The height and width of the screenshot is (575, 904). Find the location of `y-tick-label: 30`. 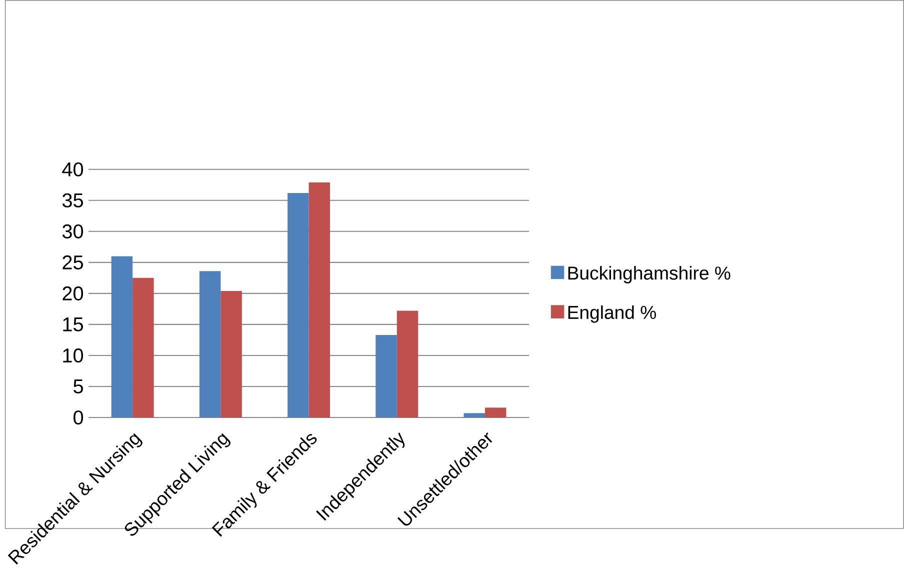

y-tick-label: 30 is located at coordinates (73, 231).